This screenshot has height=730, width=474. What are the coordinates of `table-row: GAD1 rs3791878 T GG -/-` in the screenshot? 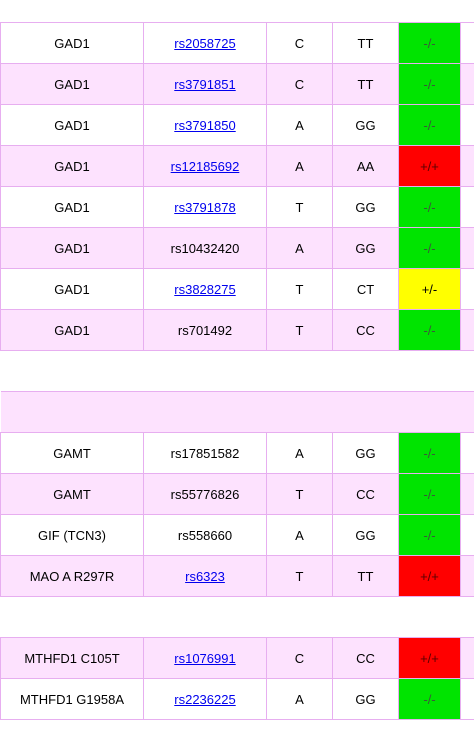 It's located at (237, 207).